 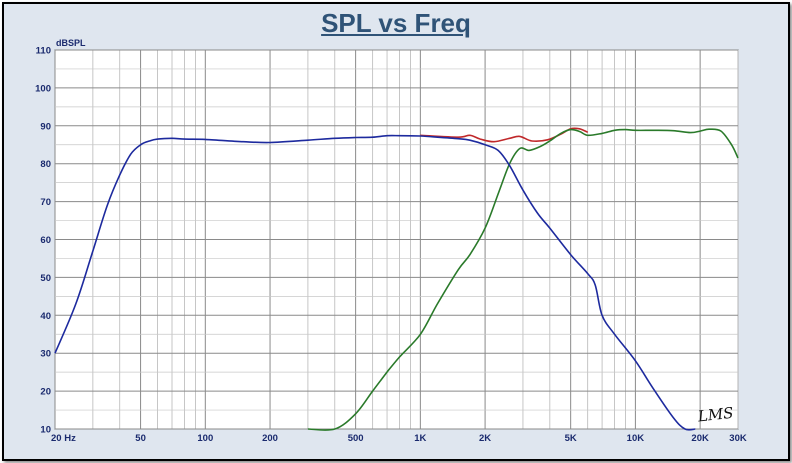 What do you see at coordinates (571, 438) in the screenshot?
I see `x-tick-label: 5K` at bounding box center [571, 438].